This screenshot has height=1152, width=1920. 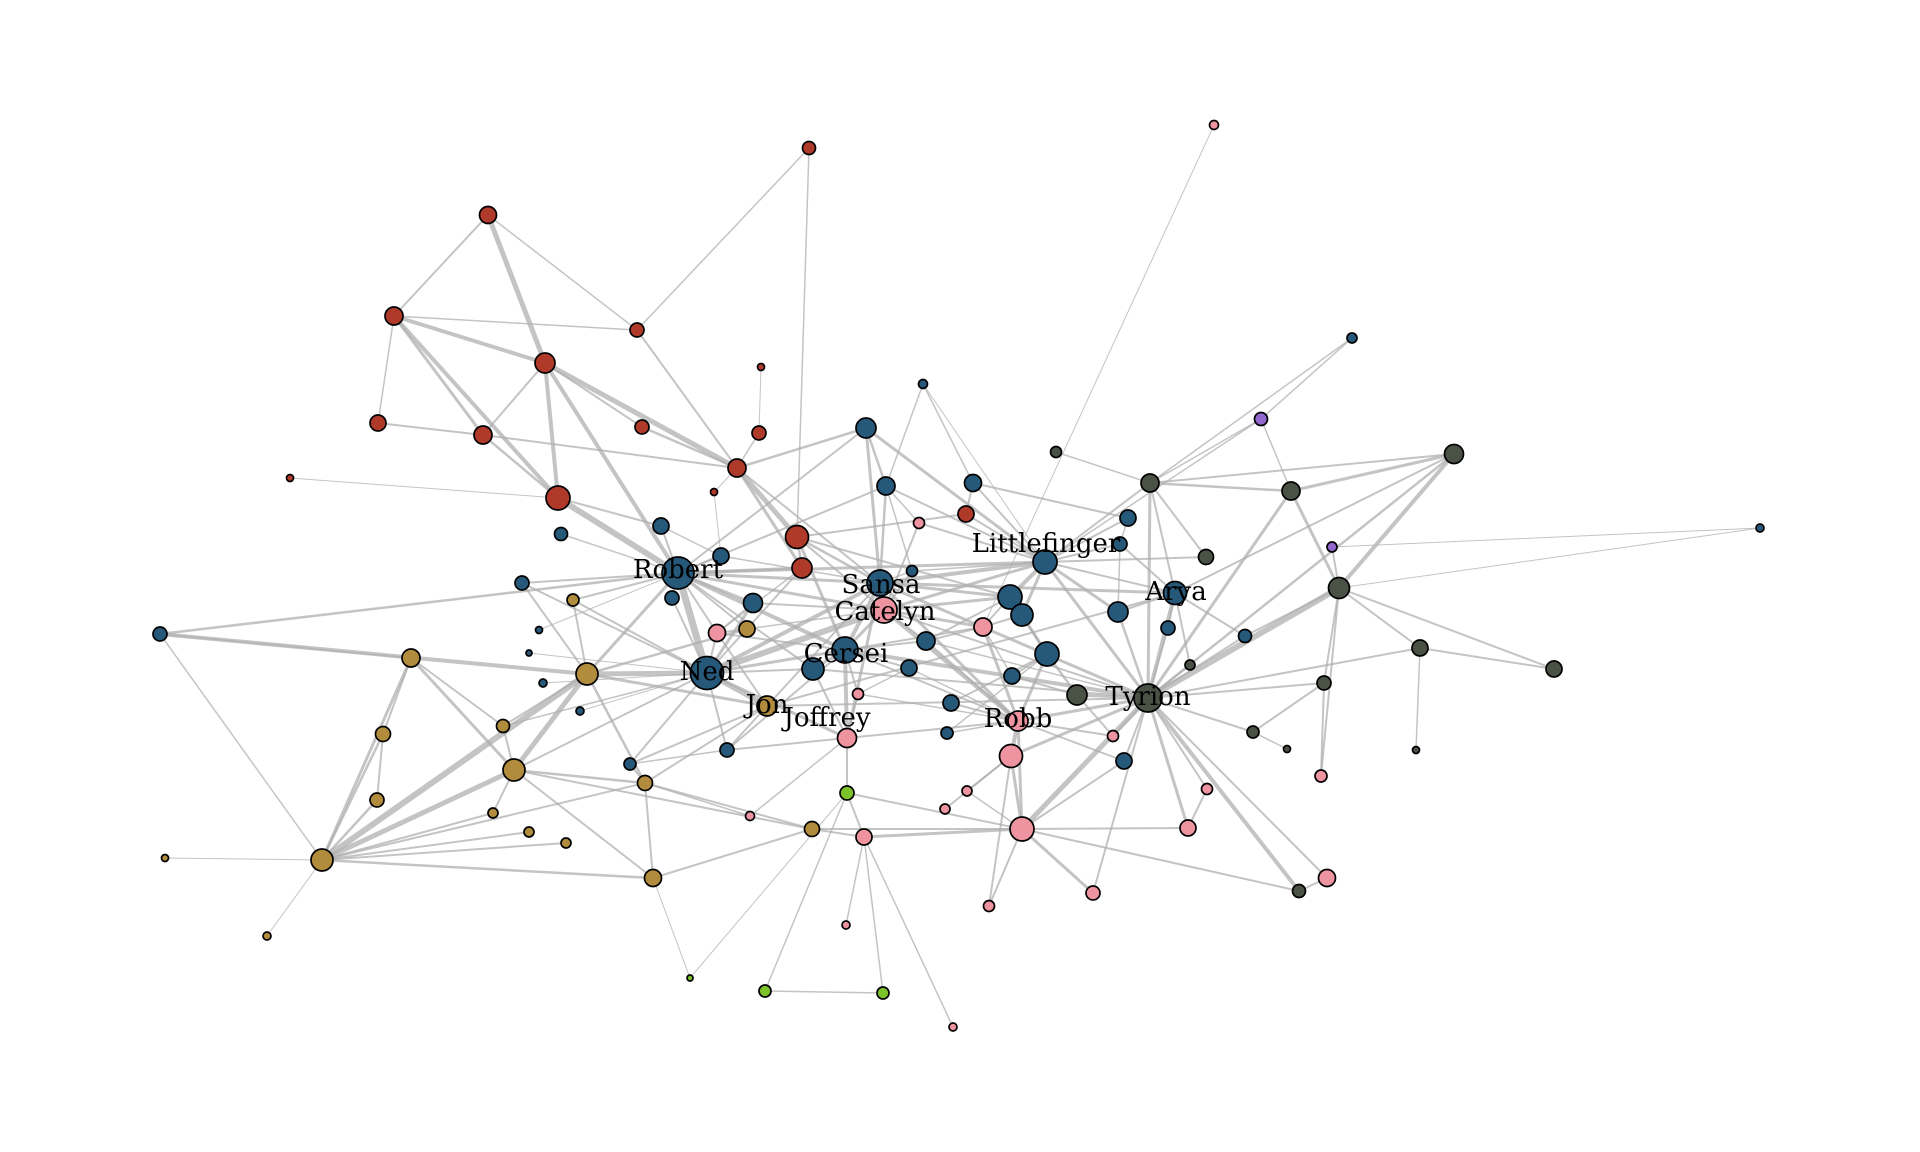 What do you see at coordinates (637, 330) in the screenshot?
I see `graph-node-r4` at bounding box center [637, 330].